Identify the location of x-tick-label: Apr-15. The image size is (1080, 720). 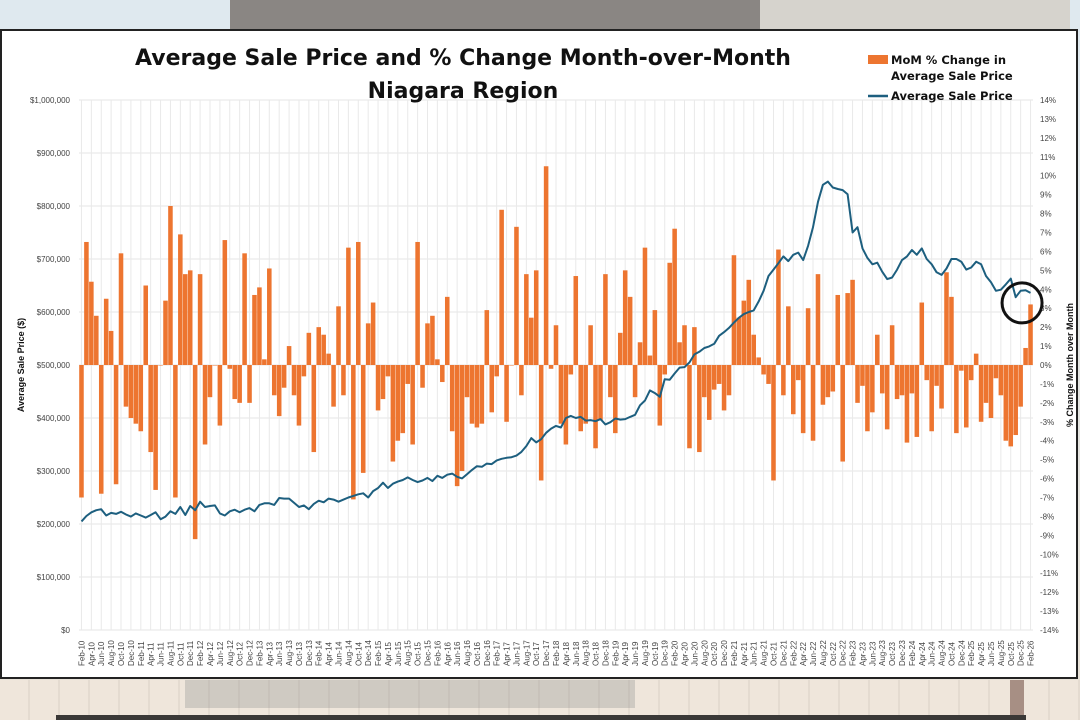
(388, 653).